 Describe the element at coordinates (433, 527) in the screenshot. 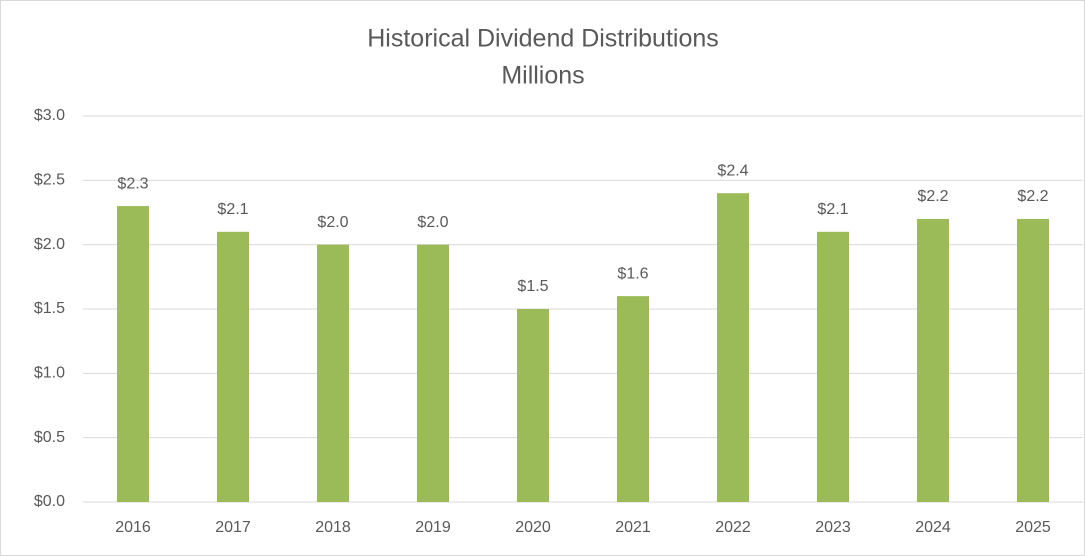

I see `x-tick-label: 2019` at that location.